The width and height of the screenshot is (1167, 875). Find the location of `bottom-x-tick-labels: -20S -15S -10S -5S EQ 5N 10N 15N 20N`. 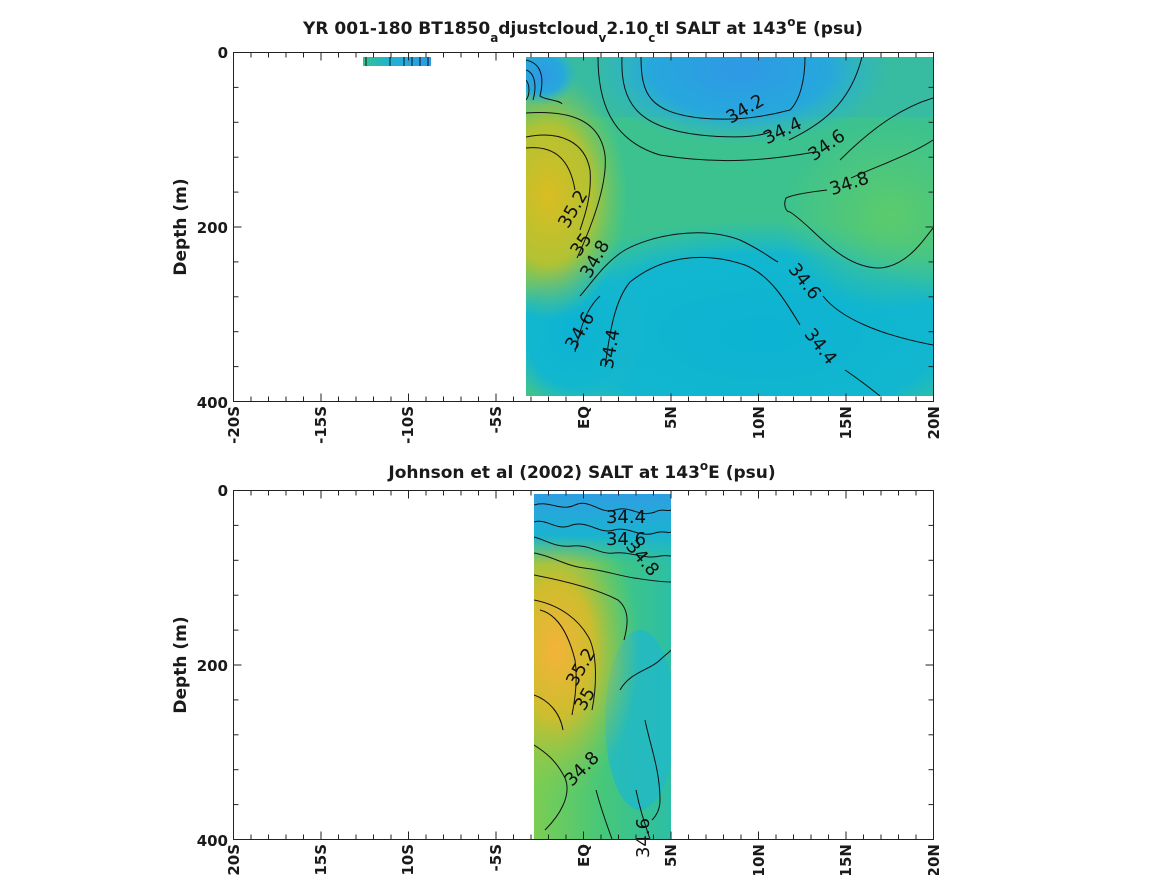

bottom-x-tick-labels: -20S -15S -10S -5S EQ 5N 10N 15N 20N is located at coordinates (584, 859).